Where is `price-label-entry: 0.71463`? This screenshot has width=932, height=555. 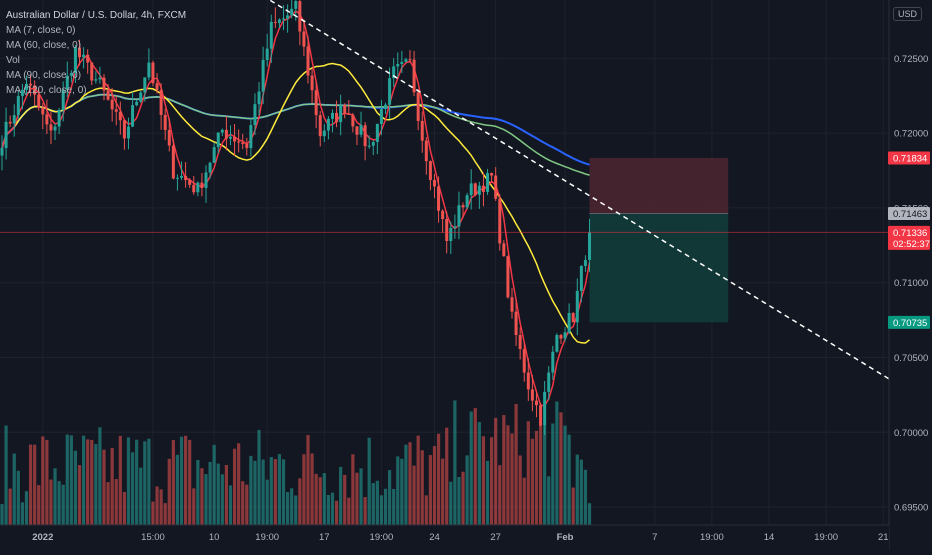 price-label-entry: 0.71463 is located at coordinates (910, 214).